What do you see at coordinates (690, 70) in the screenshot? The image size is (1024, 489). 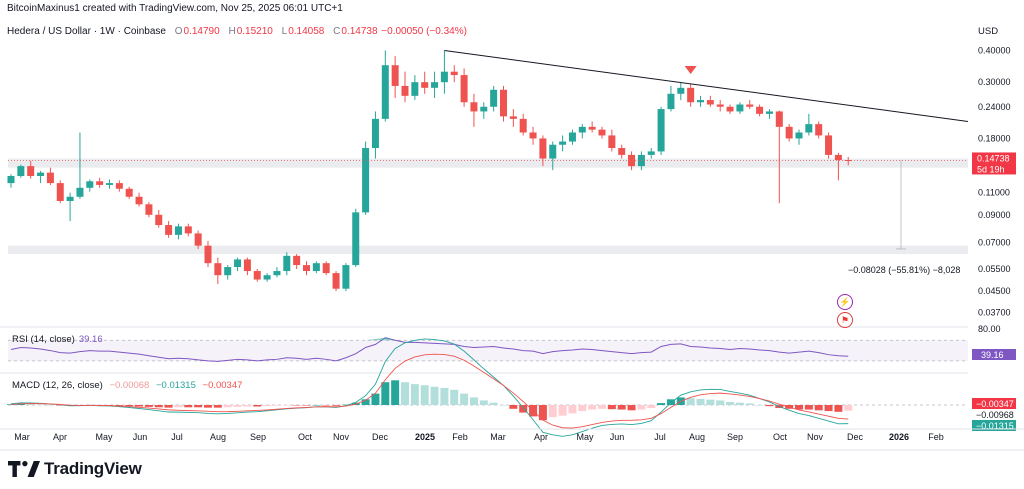 I see `sell-marker-icon` at bounding box center [690, 70].